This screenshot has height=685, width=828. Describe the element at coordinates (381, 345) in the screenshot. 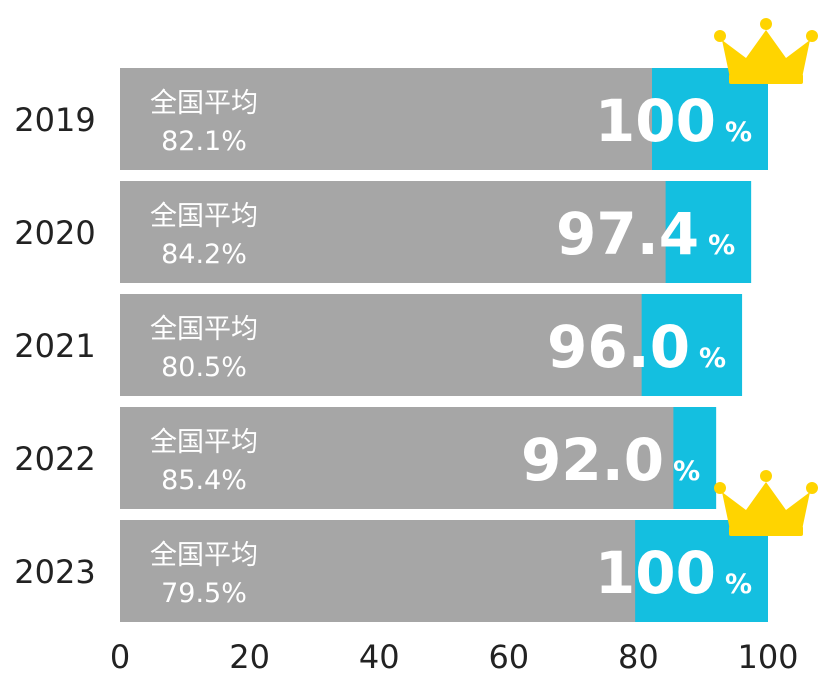

I see `bar-national-2021` at that location.